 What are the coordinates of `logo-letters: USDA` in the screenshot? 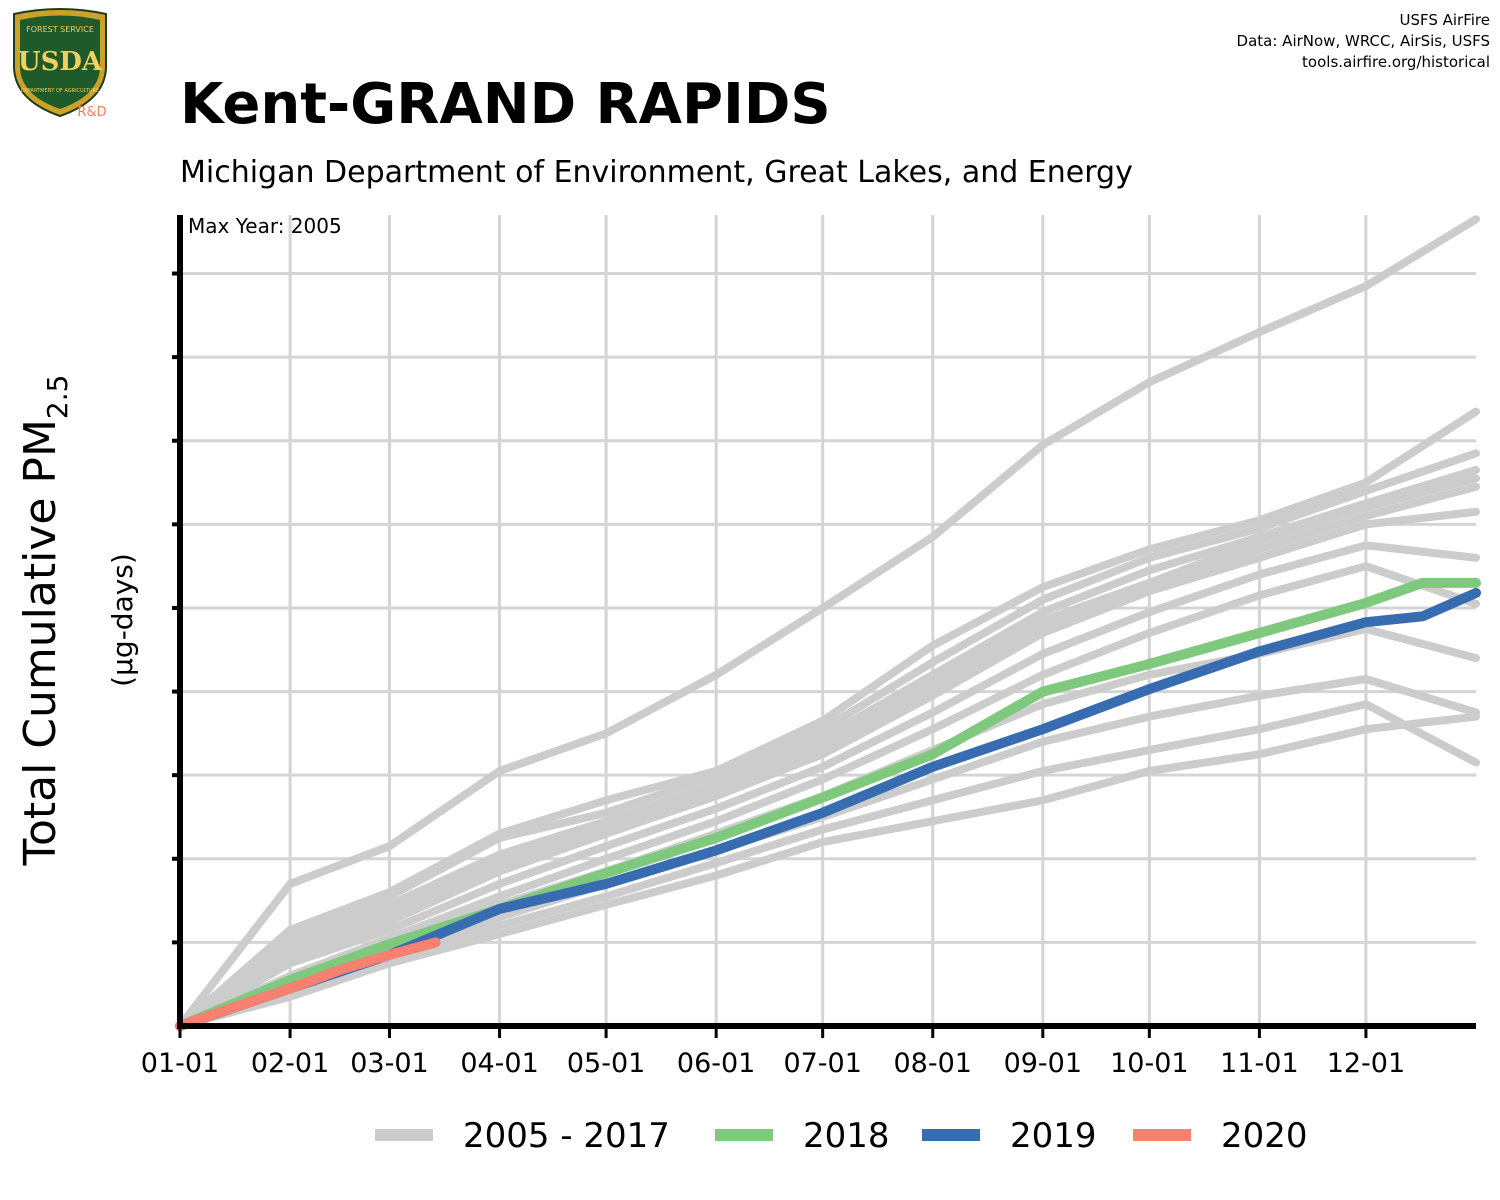 It's located at (60, 62).